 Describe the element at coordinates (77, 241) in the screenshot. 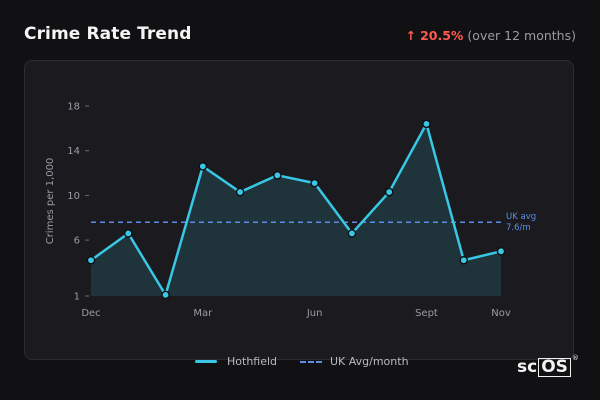

I see `y-tick-label: 6` at that location.